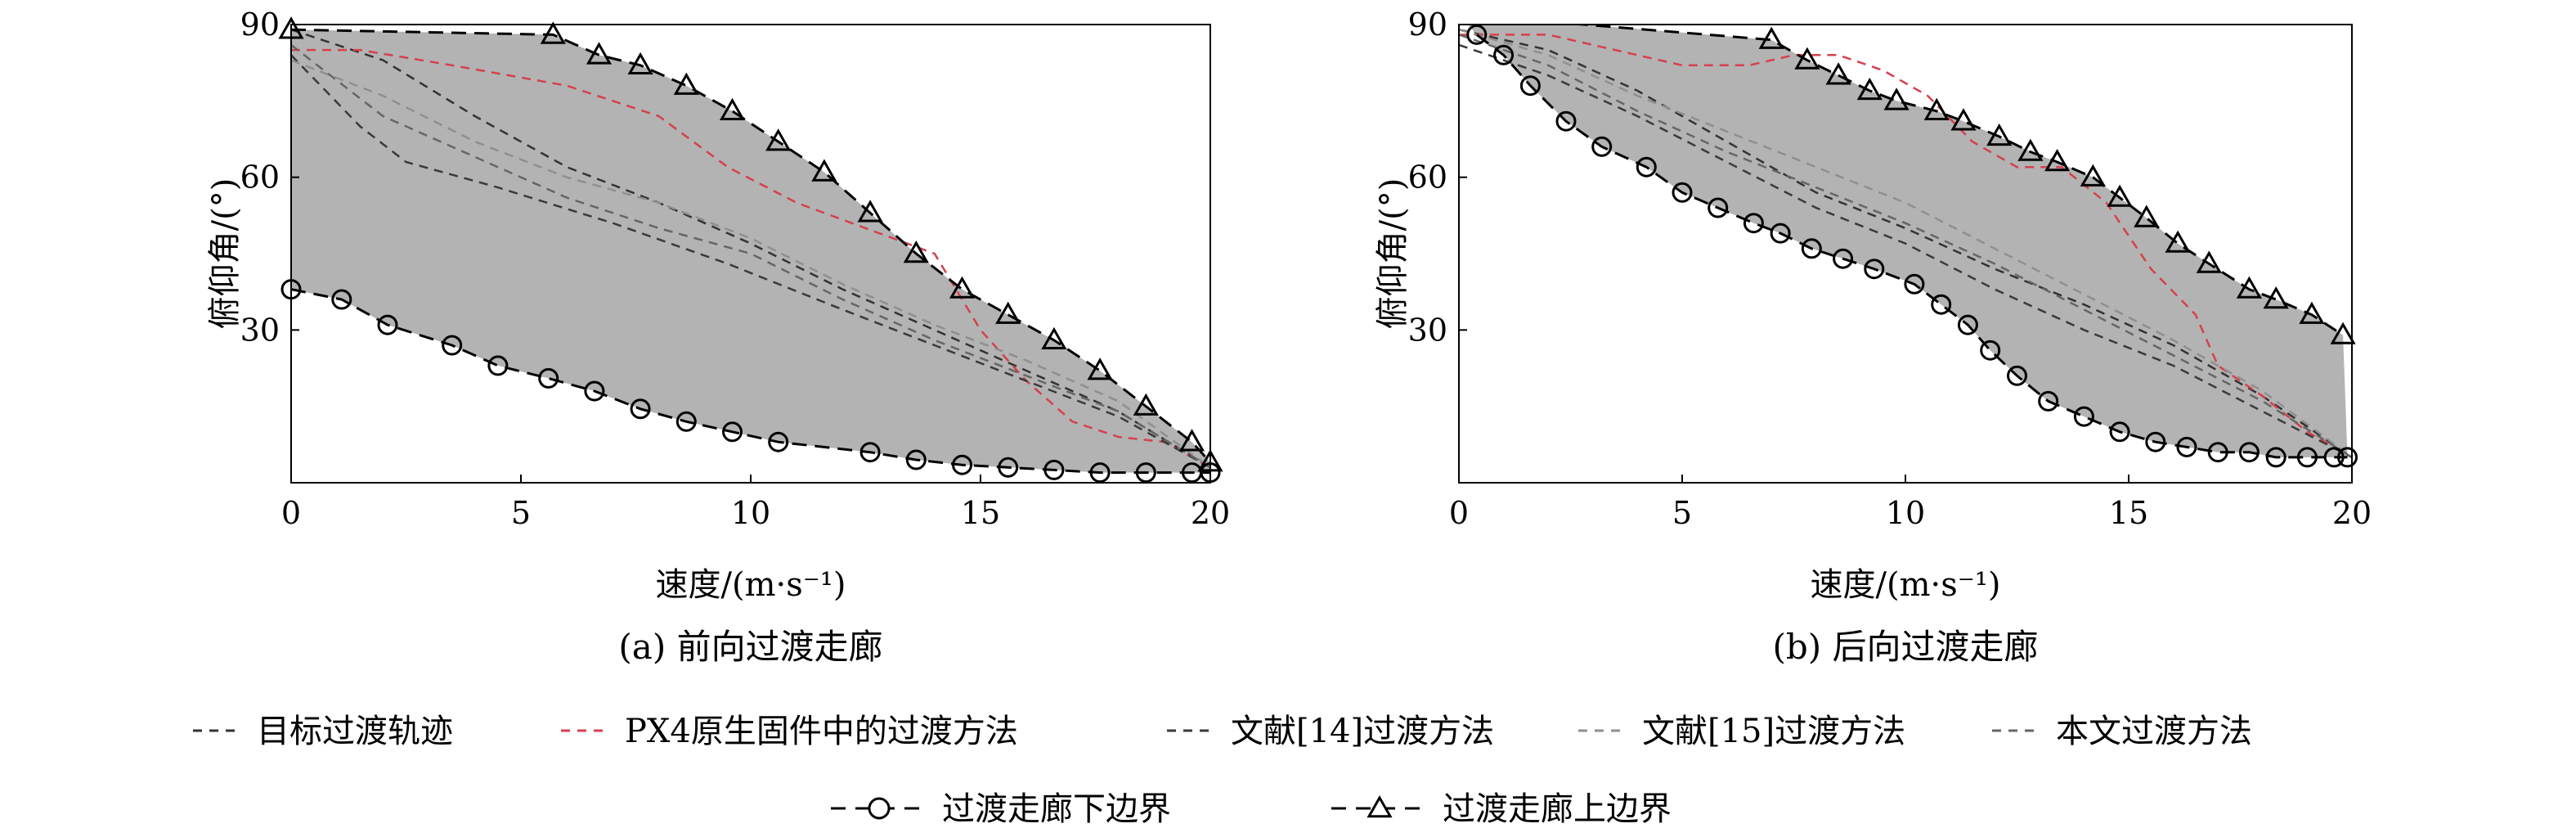 This screenshot has height=837, width=2576. Describe the element at coordinates (1056, 809) in the screenshot. I see `legend-label: 过渡走廊下边界` at that location.